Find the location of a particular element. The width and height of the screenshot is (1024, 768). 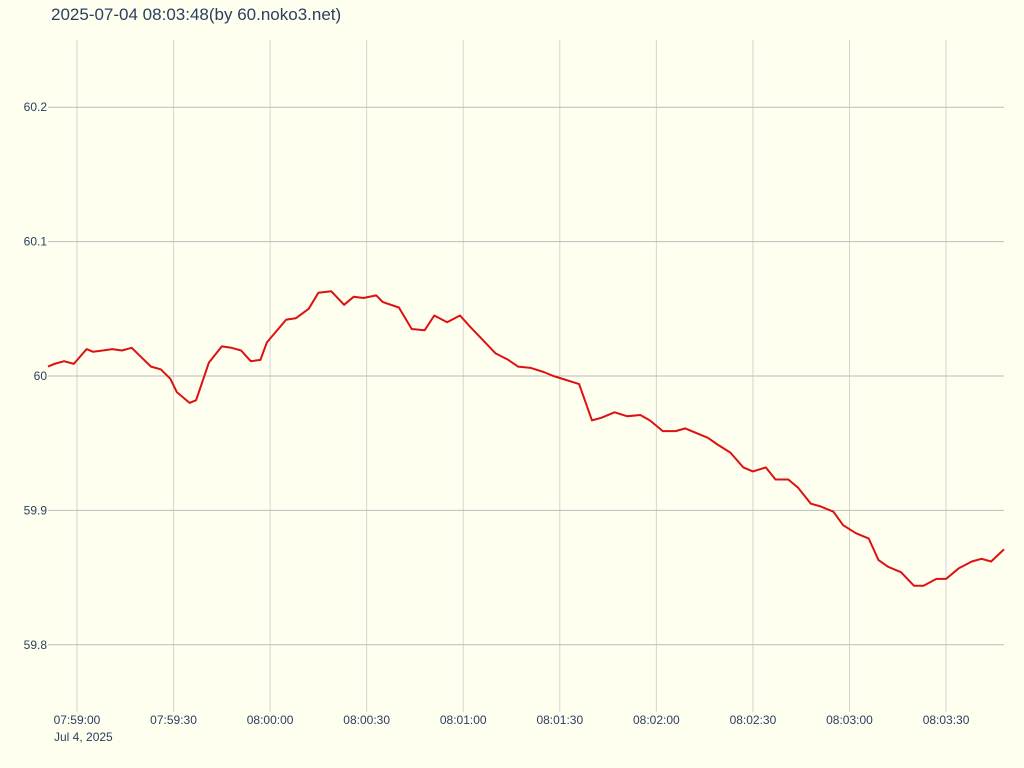

x-tick-label: 08:02:00 is located at coordinates (656, 720).